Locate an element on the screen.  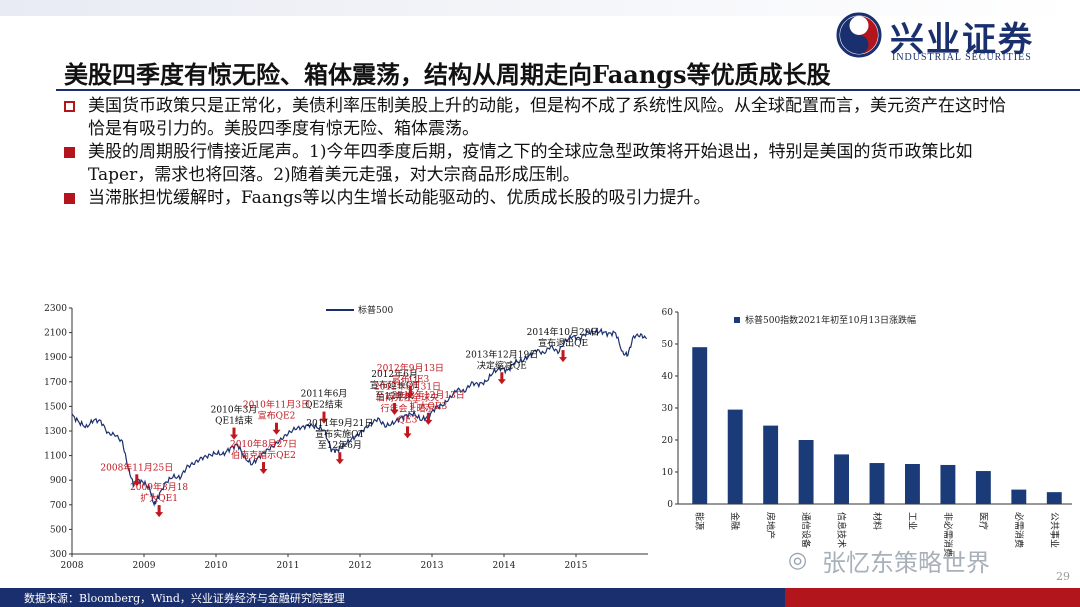
annotation-label: 伯南克暗示QE2 is located at coordinates (263, 455).